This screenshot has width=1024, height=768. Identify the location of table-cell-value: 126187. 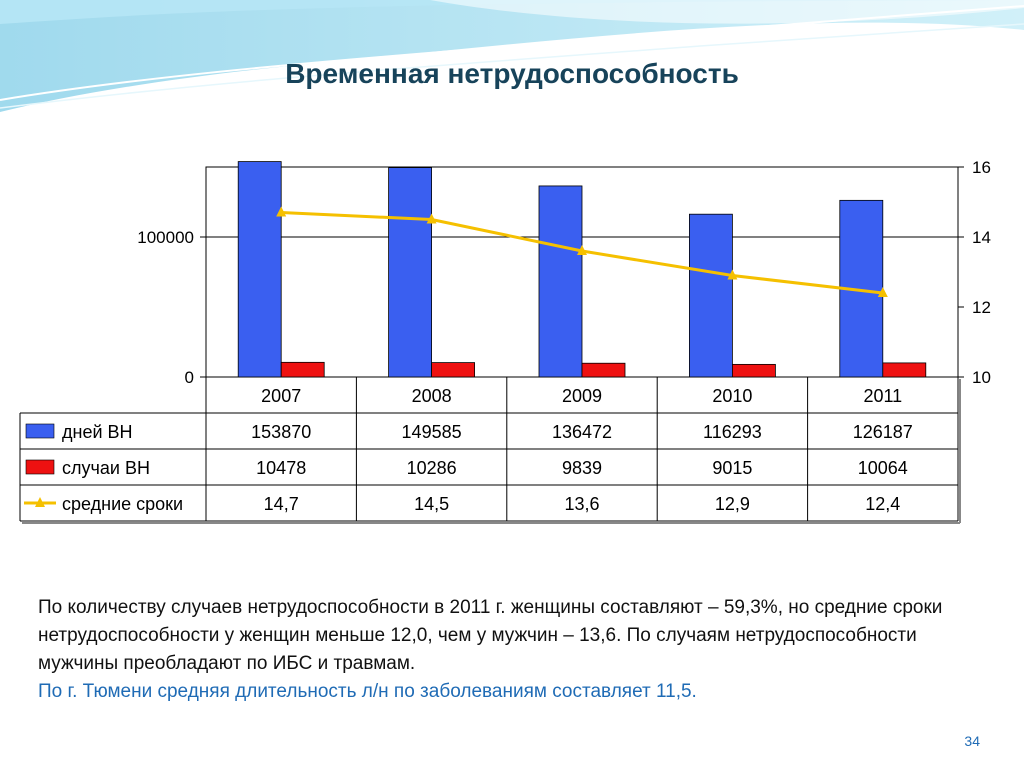
(883, 432).